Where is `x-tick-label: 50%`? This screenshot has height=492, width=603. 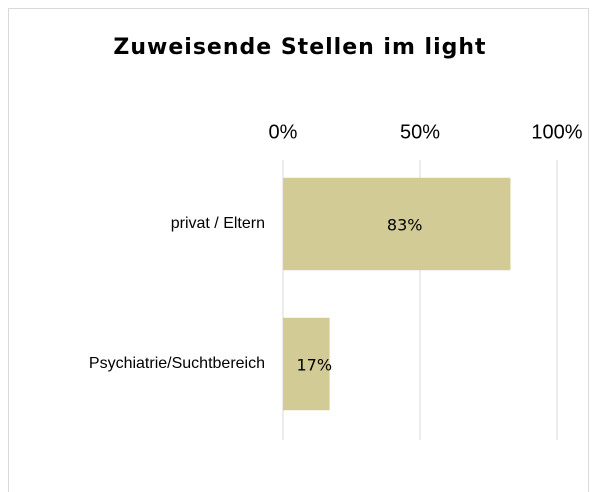
x-tick-label: 50% is located at coordinates (420, 132).